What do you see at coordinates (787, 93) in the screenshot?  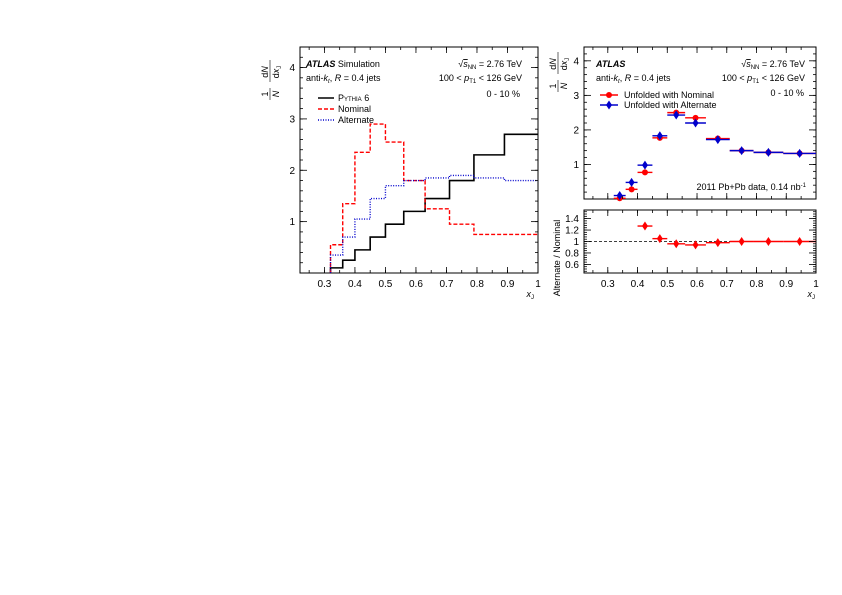 I see `right-centrality-label: 0 - 10 %` at bounding box center [787, 93].